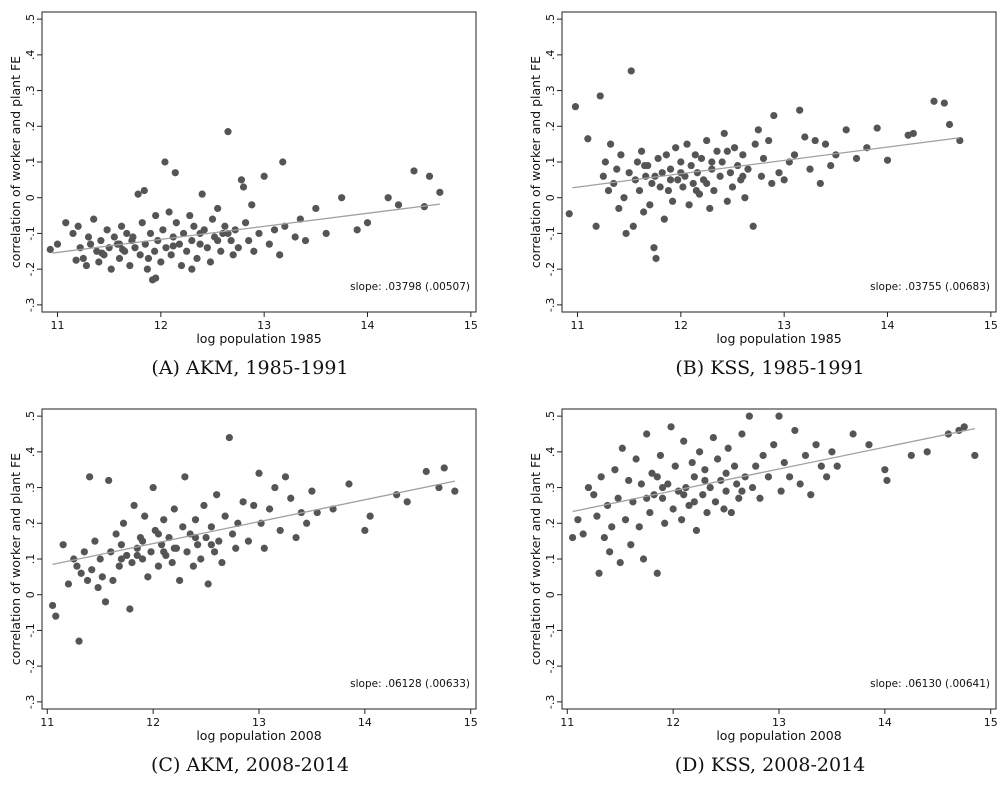  Describe the element at coordinates (991, 325) in the screenshot. I see `x-tick-label: 15` at that location.